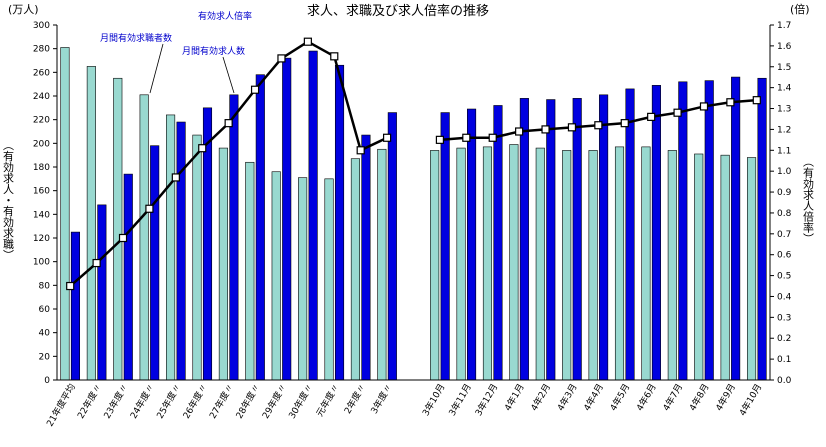 Image resolution: width=826 pixels, height=447 pixels. I want to click on annotation-job-openings-leader, so click(228, 75).